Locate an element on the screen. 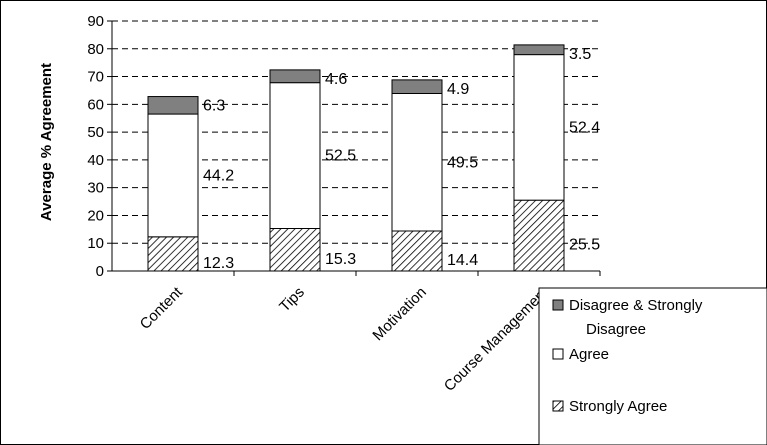  legend-label-disagree-line2: Disagree is located at coordinates (616, 329).